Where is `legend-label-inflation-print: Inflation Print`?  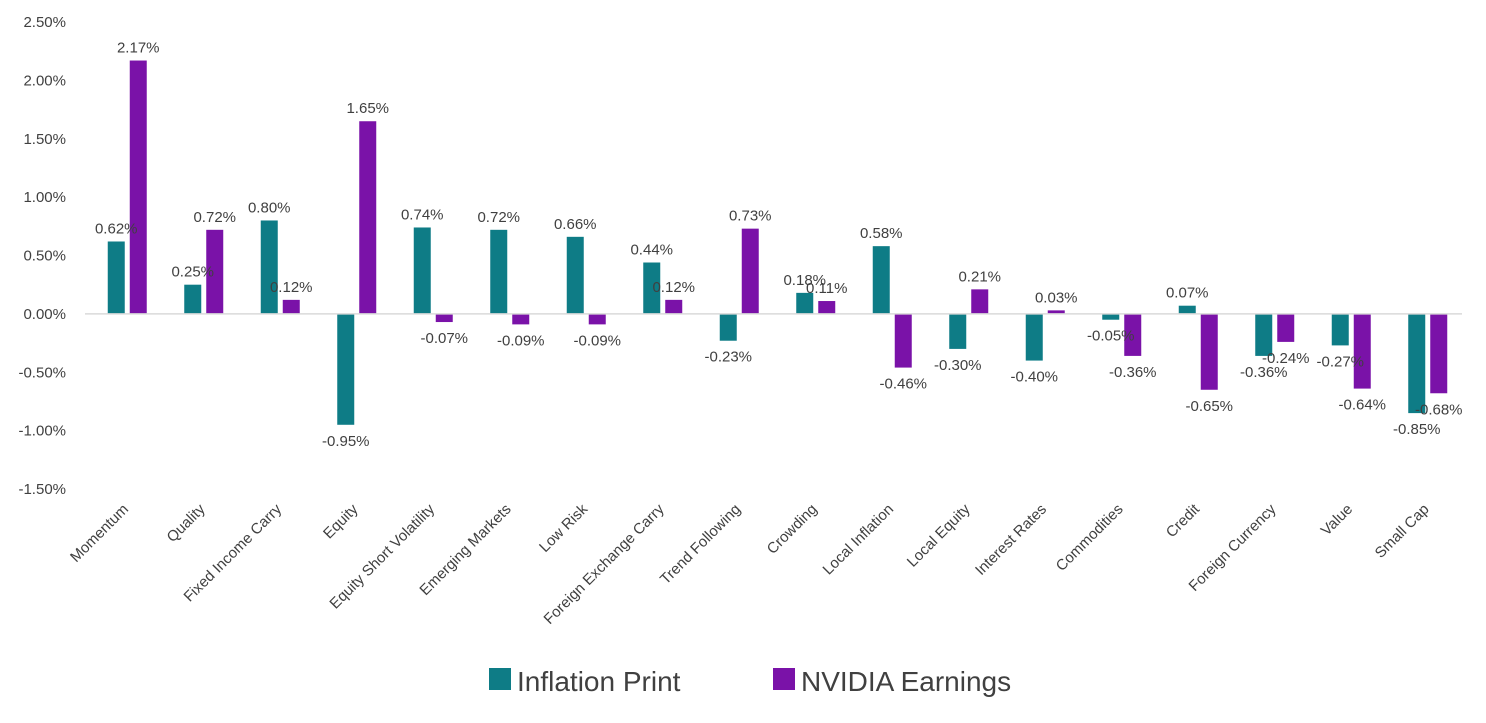 legend-label-inflation-print: Inflation Print is located at coordinates (599, 681).